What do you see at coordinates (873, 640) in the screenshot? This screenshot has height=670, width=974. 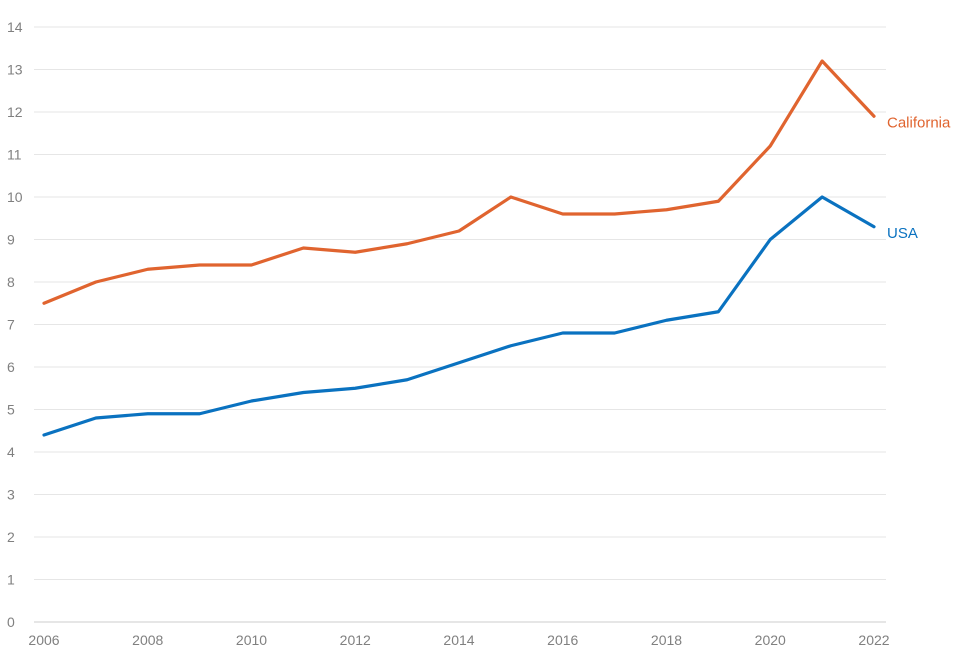 I see `x-tick-label: 2022` at bounding box center [873, 640].